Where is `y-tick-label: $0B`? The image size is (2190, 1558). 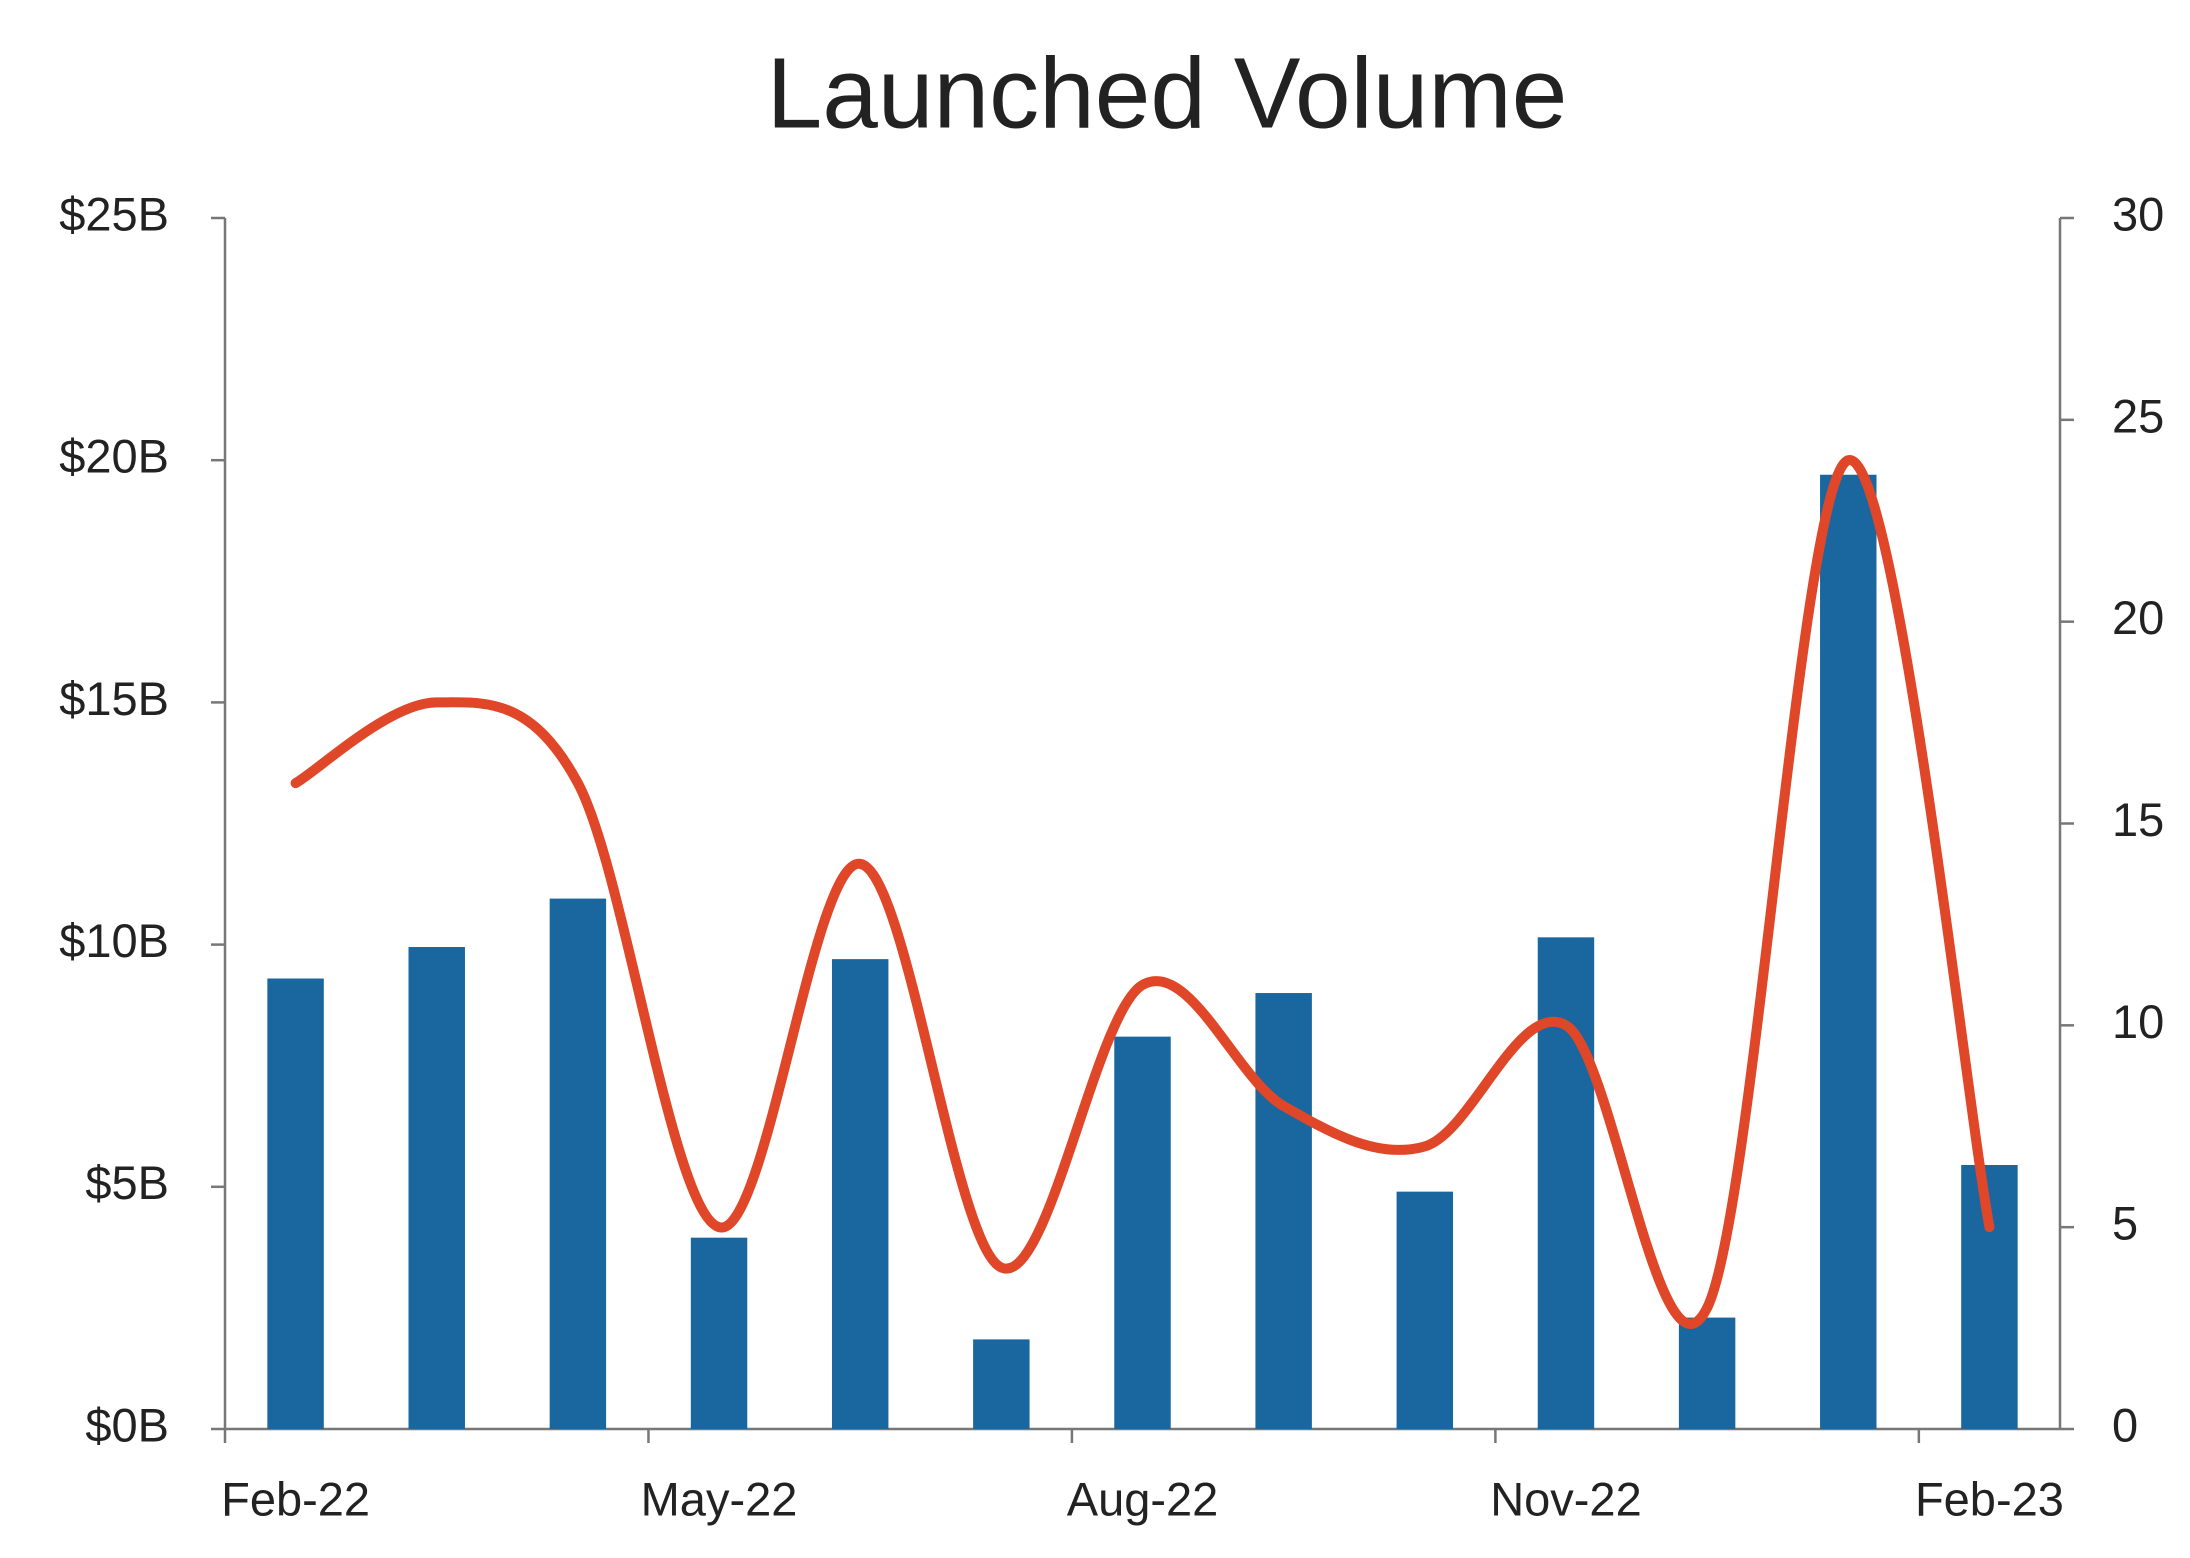
y-tick-label: $0B is located at coordinates (127, 1424).